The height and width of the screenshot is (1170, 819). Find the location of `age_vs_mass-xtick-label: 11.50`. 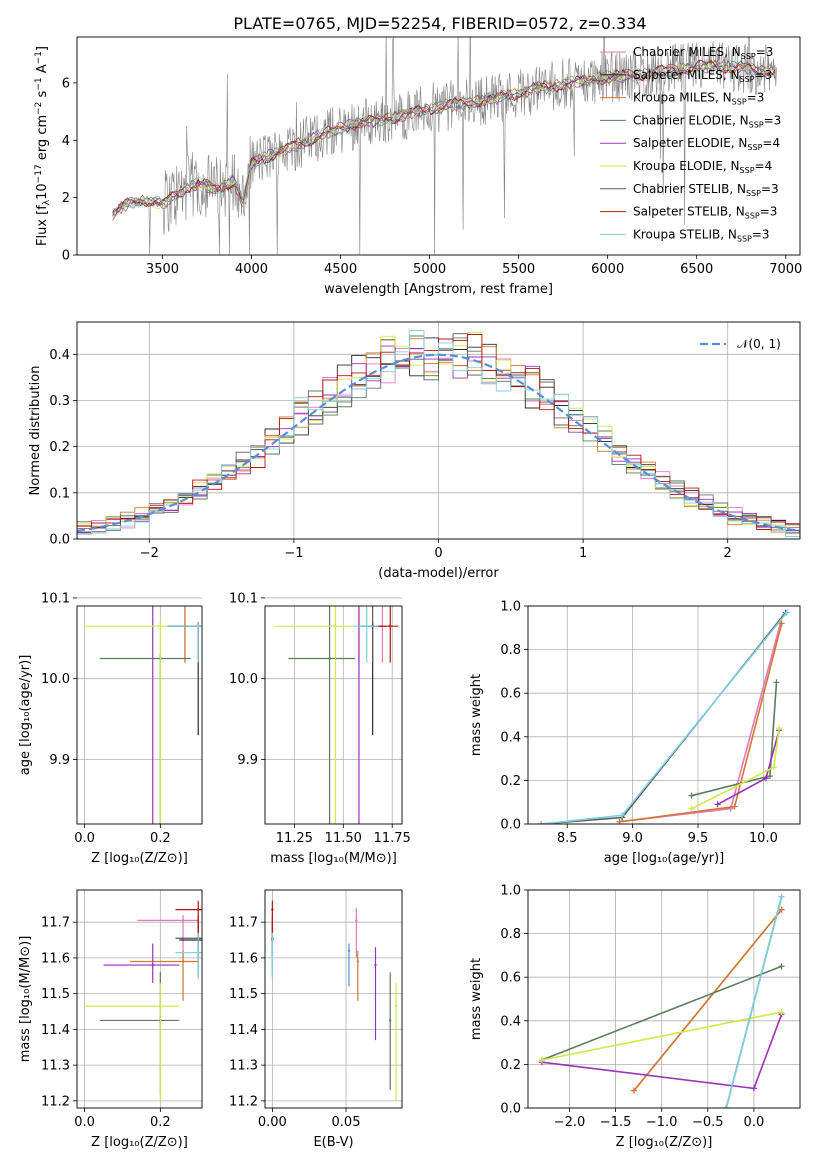

age_vs_mass-xtick-label: 11.50 is located at coordinates (343, 838).